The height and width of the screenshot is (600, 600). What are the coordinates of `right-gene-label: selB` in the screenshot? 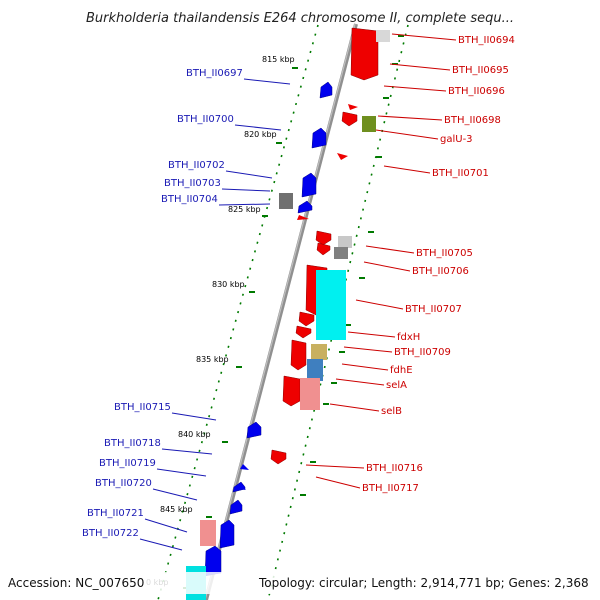 It's located at (391, 411).